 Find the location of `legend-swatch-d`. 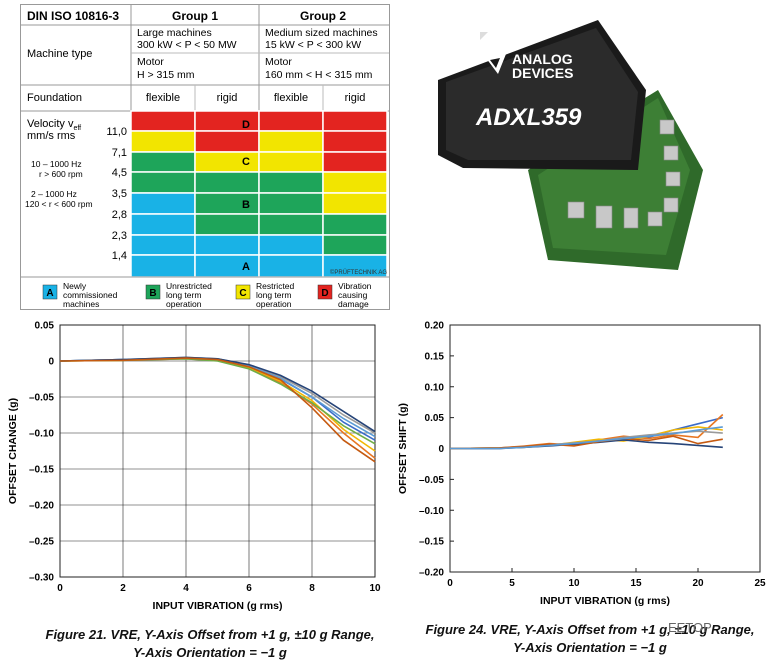

legend-swatch-d is located at coordinates (325, 292).